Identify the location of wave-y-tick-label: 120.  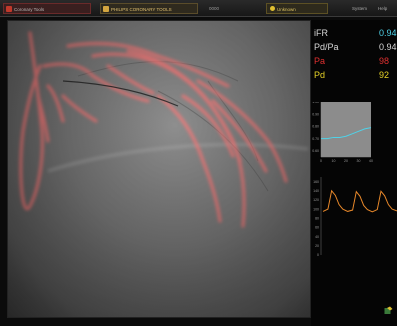
(316, 200).